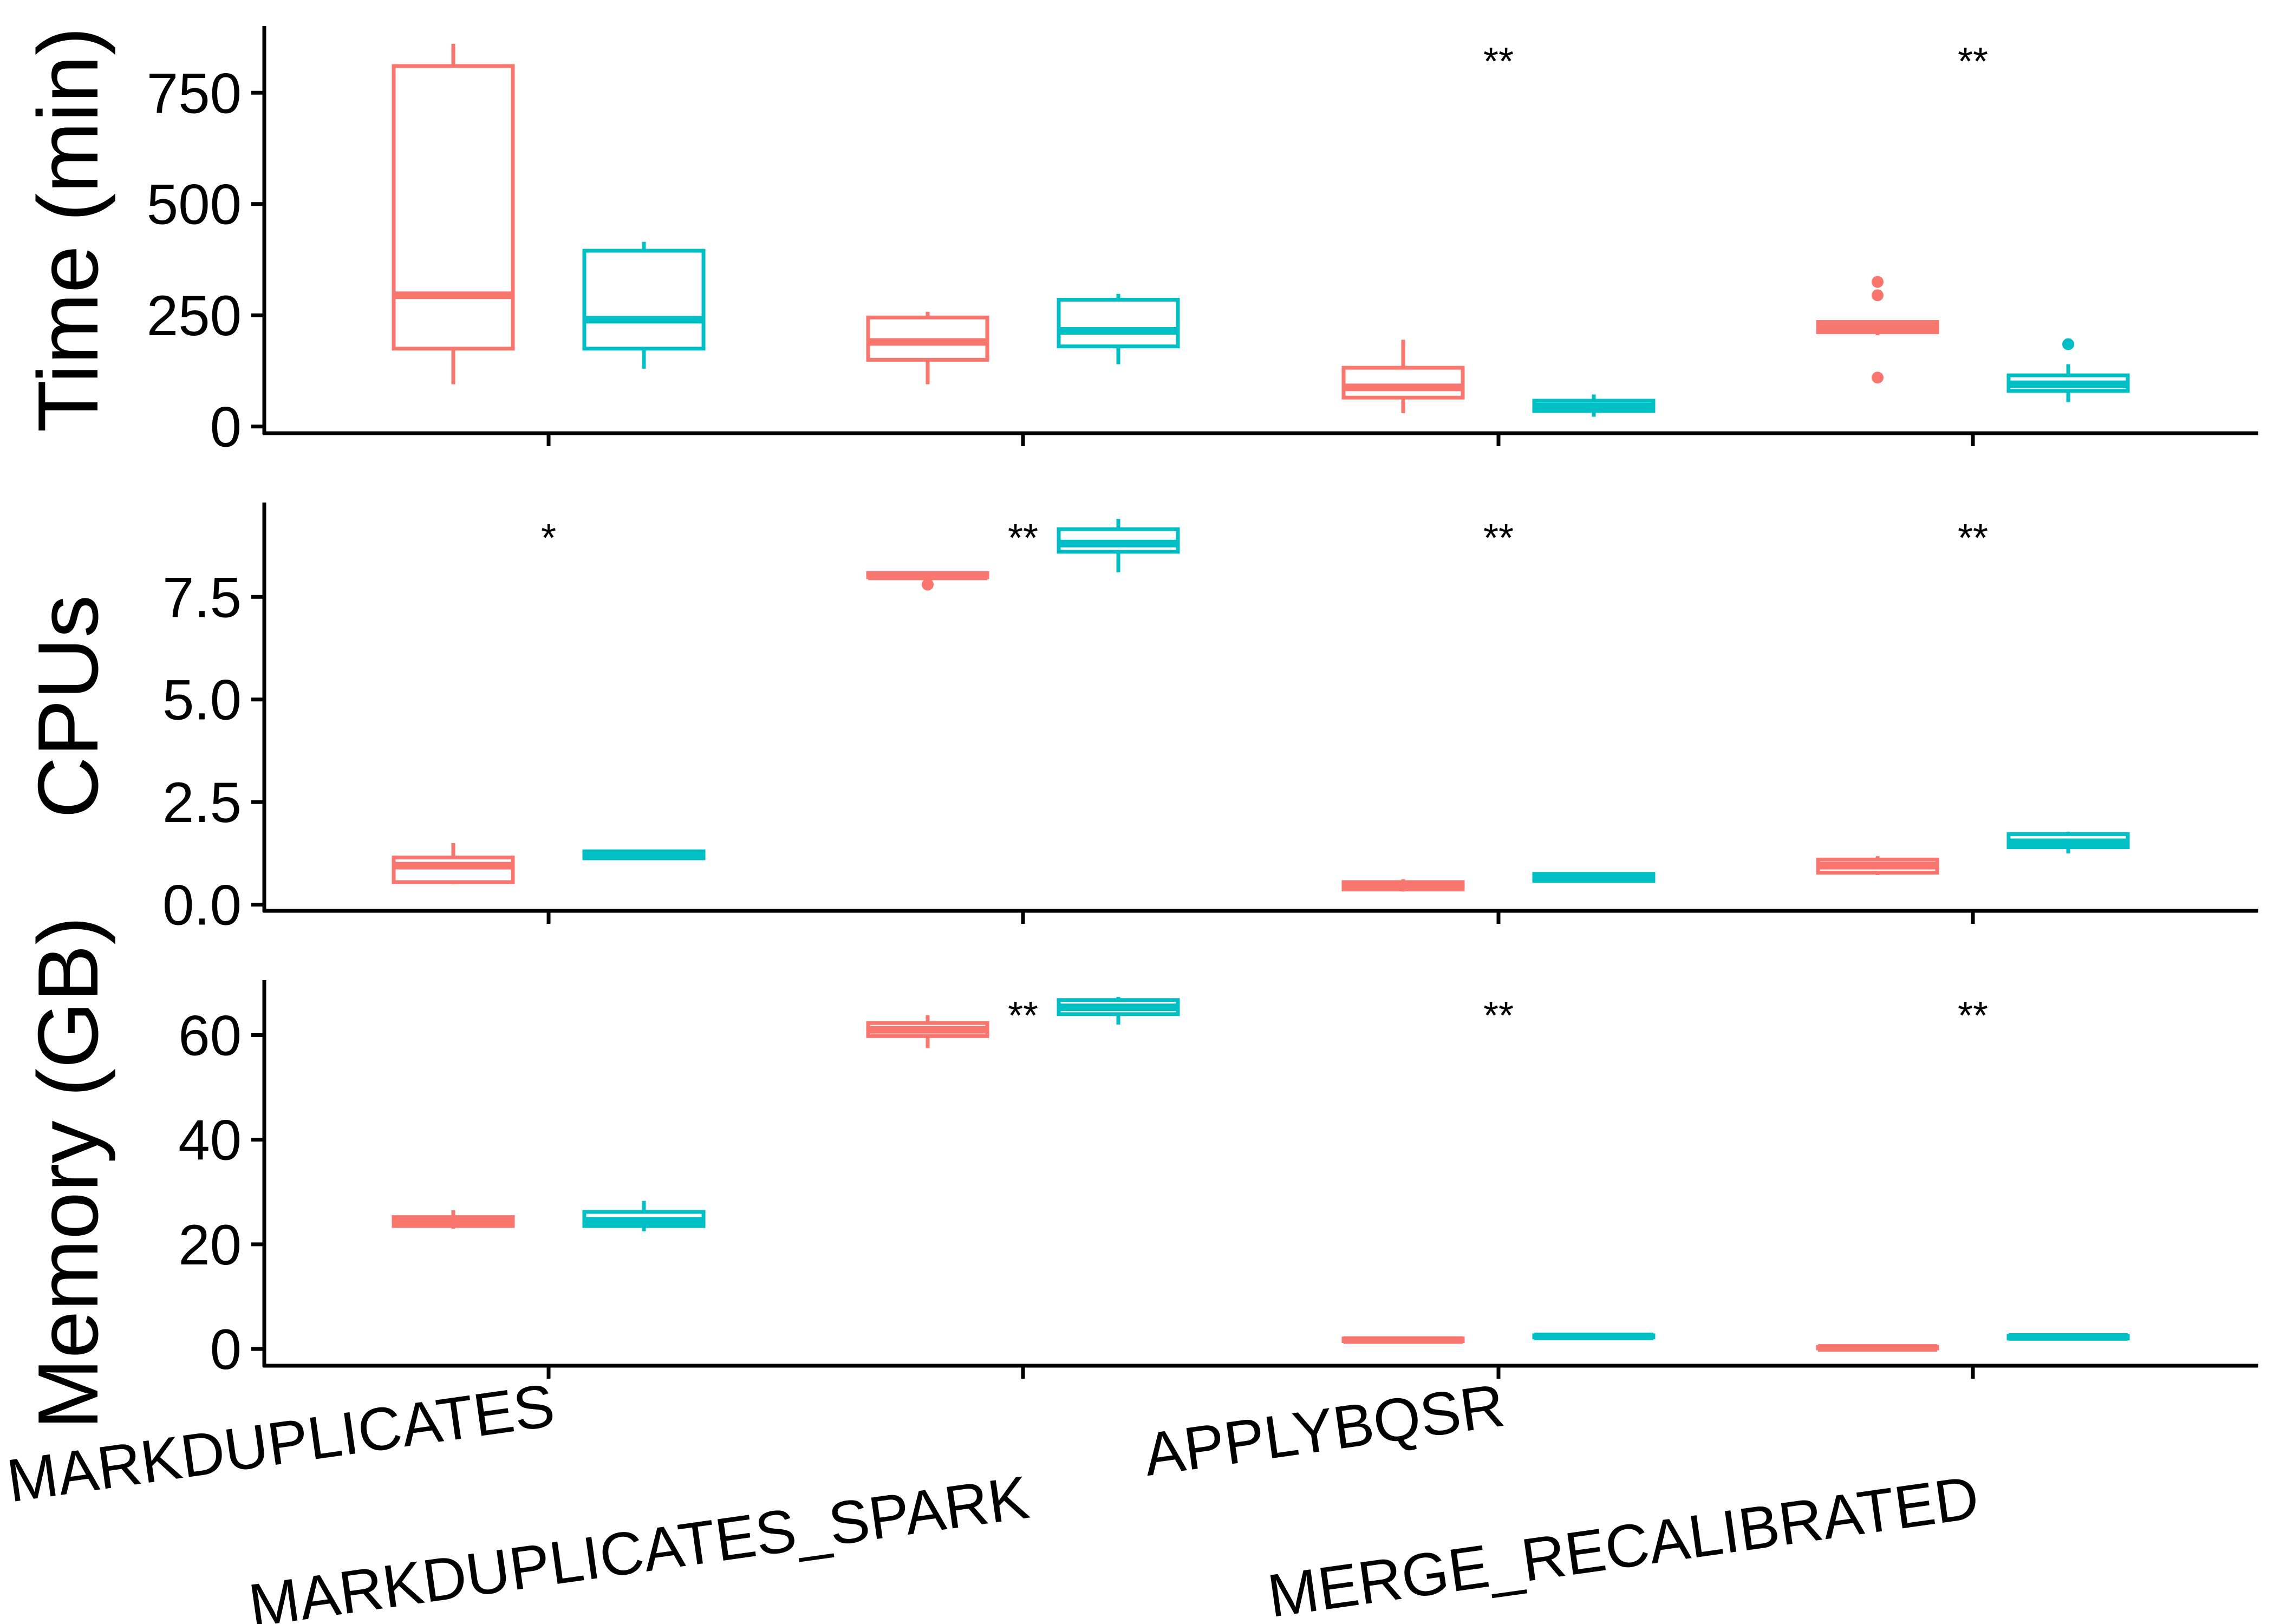 The width and height of the screenshot is (2274, 1624). Describe the element at coordinates (194, 205) in the screenshot. I see `y-tick-label: 500` at that location.